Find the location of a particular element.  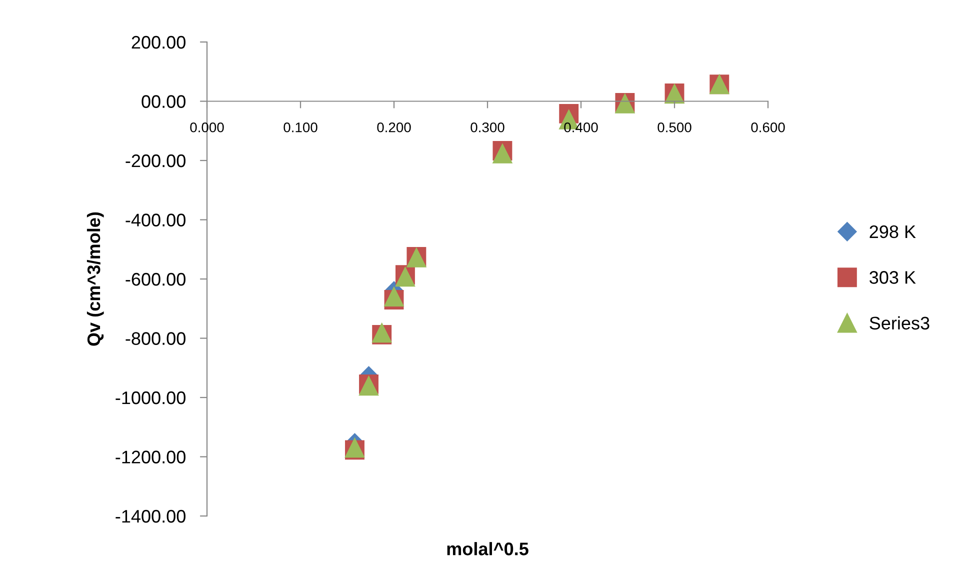

legend-label: 303 K is located at coordinates (893, 277).